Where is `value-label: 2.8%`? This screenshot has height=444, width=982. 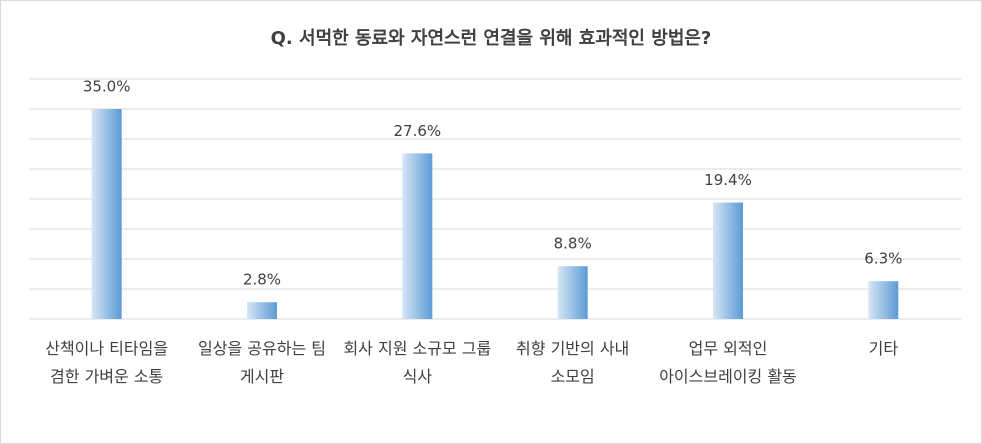
value-label: 2.8% is located at coordinates (262, 280).